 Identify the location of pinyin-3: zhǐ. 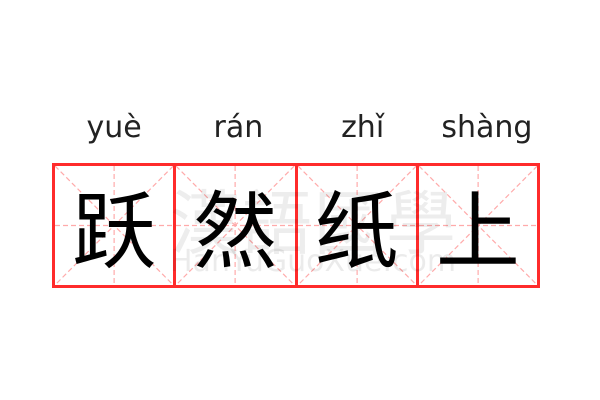
(363, 127).